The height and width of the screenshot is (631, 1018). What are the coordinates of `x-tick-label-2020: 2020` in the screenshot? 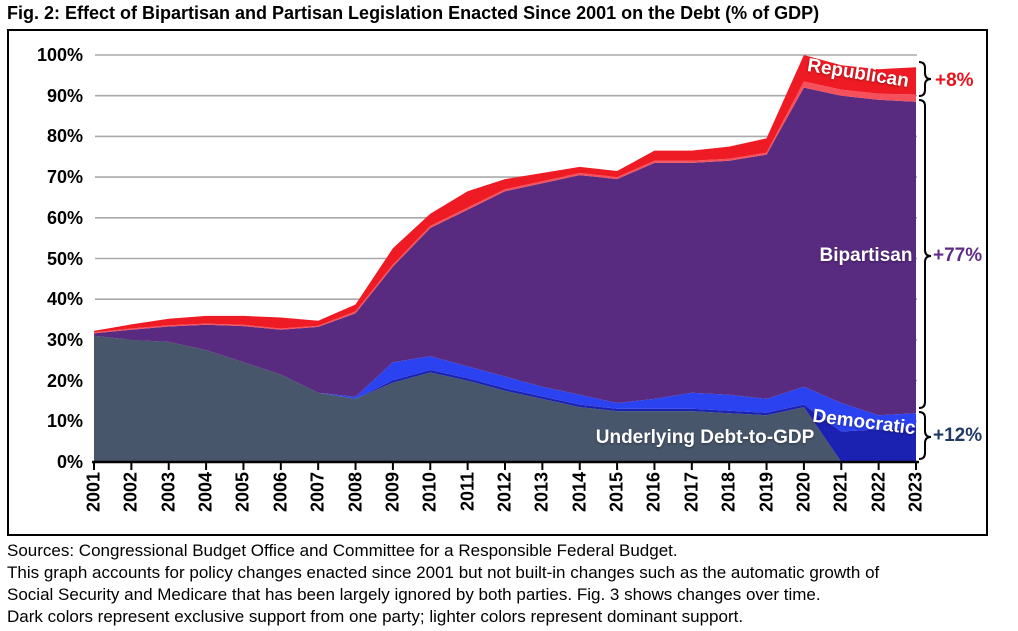 It's located at (803, 492).